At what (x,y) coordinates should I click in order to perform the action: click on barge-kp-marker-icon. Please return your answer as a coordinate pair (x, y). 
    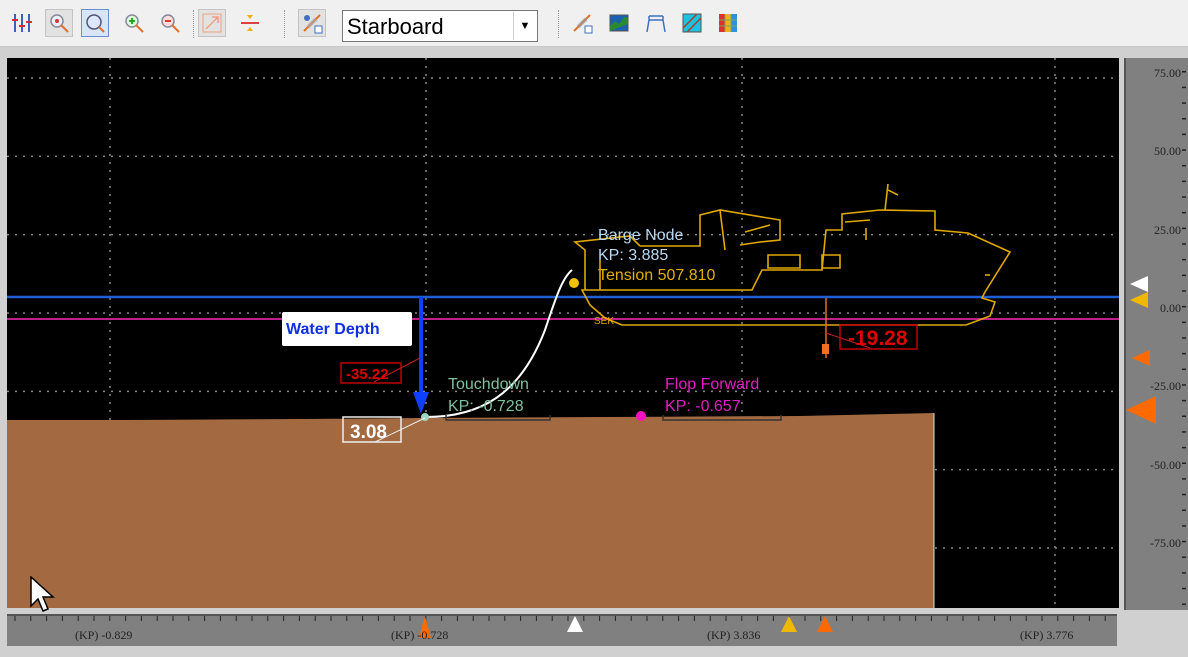
    Looking at the image, I should click on (575, 624).